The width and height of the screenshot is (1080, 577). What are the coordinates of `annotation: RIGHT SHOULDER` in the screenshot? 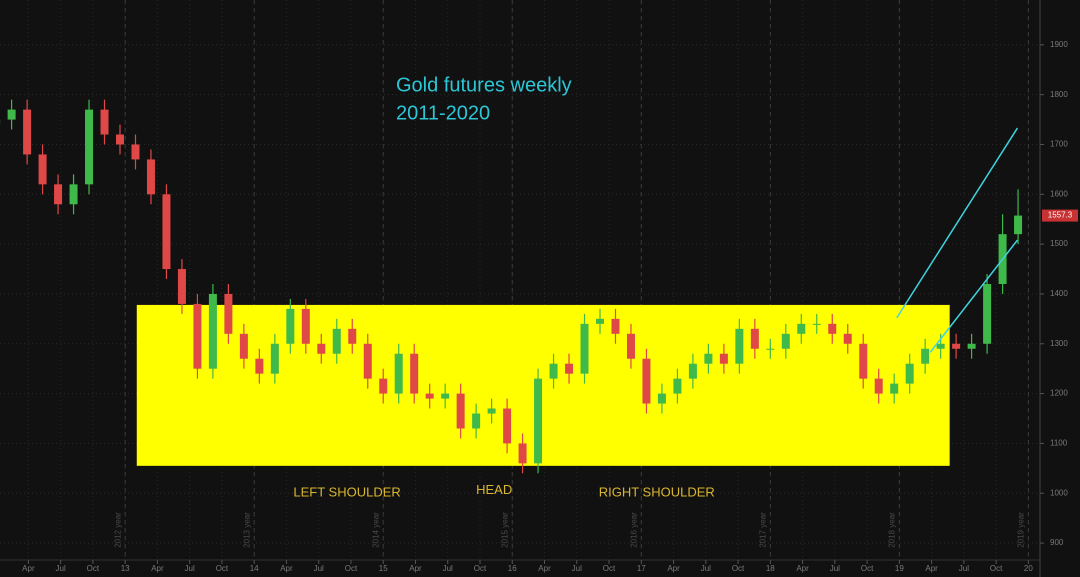 It's located at (657, 492).